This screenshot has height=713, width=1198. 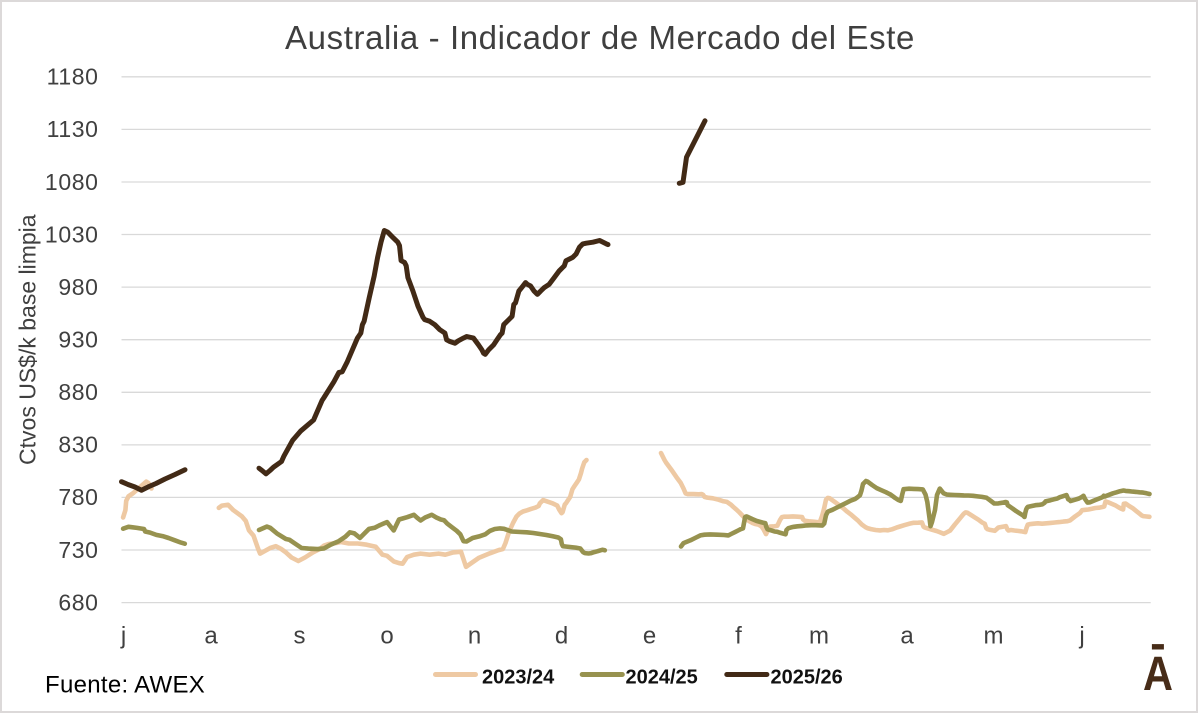 I want to click on svg-text: 730, so click(x=78, y=550).